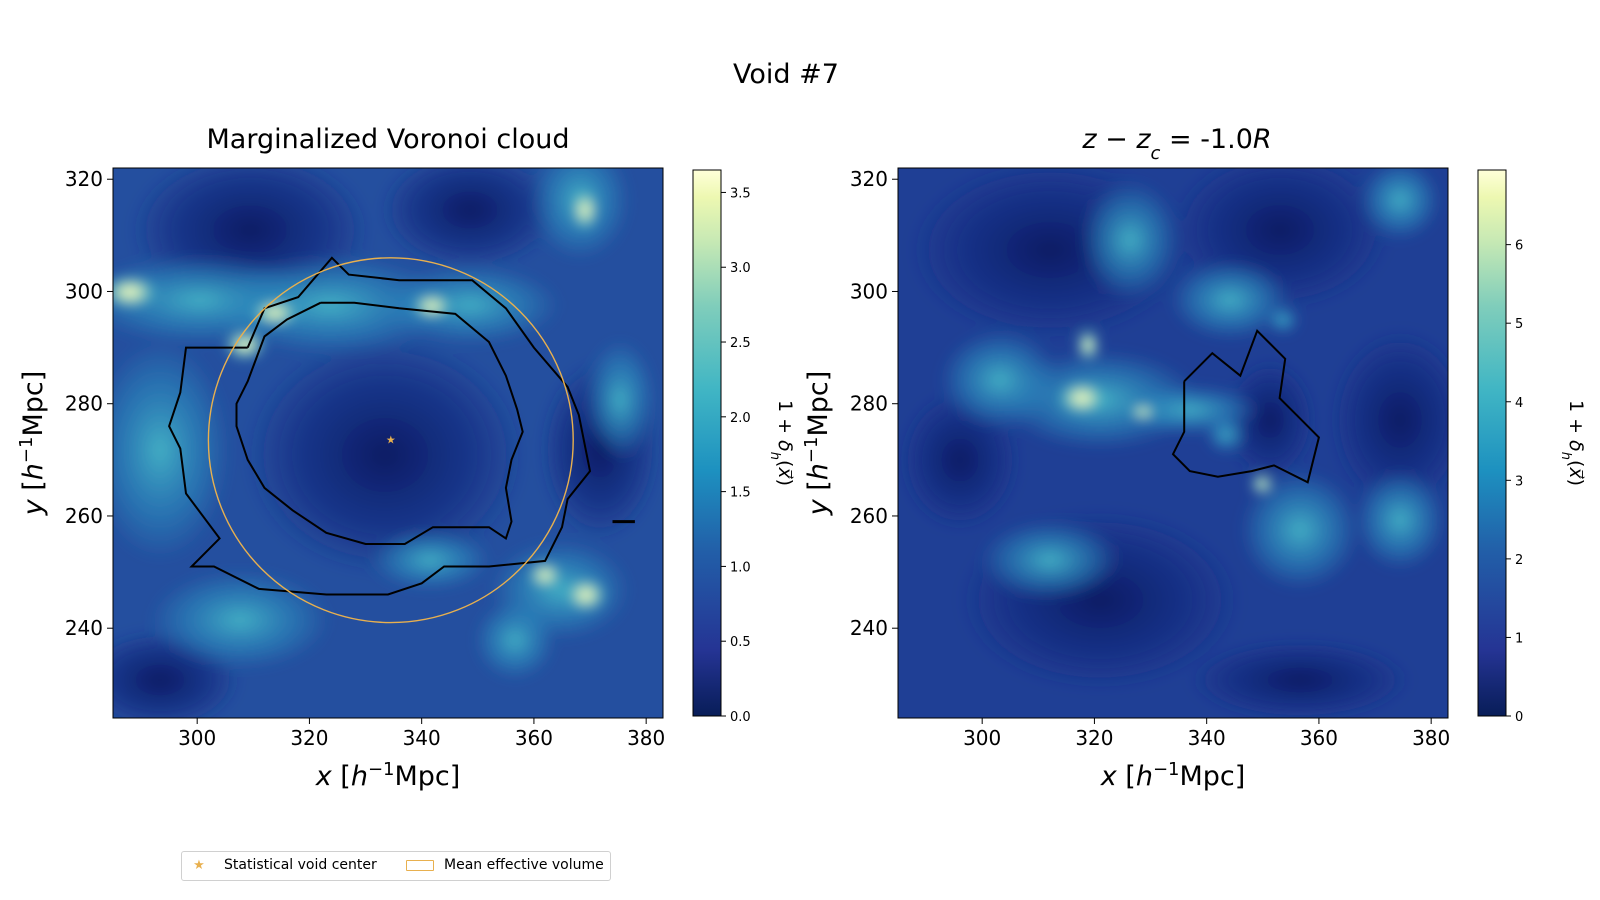 This screenshot has width=1600, height=900. What do you see at coordinates (786, 74) in the screenshot?
I see `figure-suptitle: Void #7` at bounding box center [786, 74].